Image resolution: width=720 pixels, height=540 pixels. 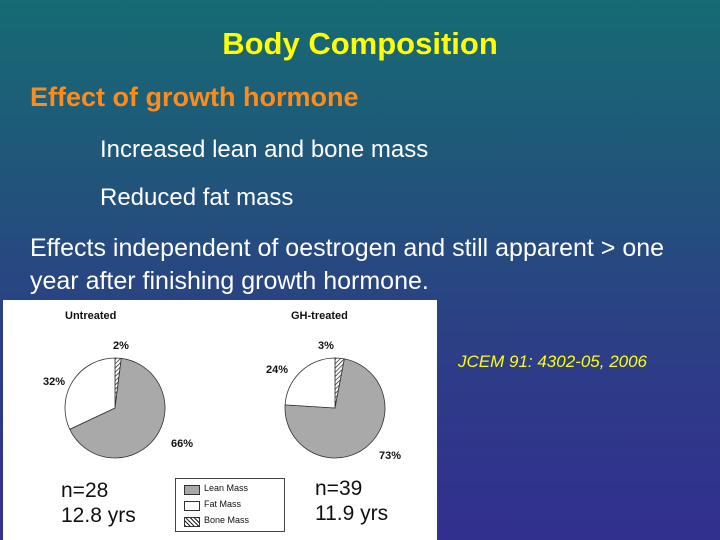 What do you see at coordinates (121, 346) in the screenshot?
I see `label-untreated-bone: 2%` at bounding box center [121, 346].